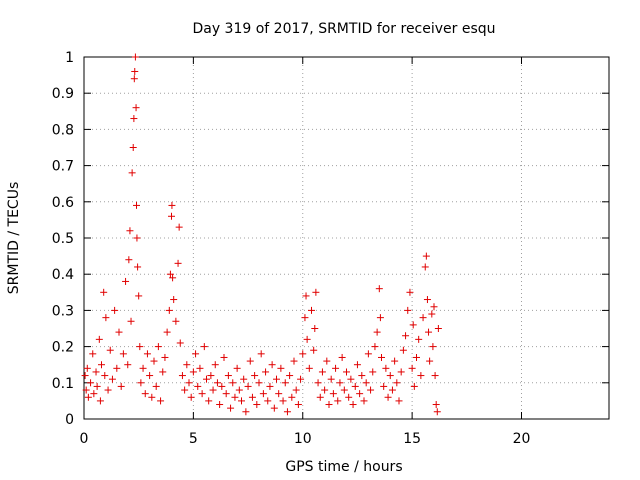 The image size is (640, 480). I want to click on y-tick-label: 0, so click(69, 420).